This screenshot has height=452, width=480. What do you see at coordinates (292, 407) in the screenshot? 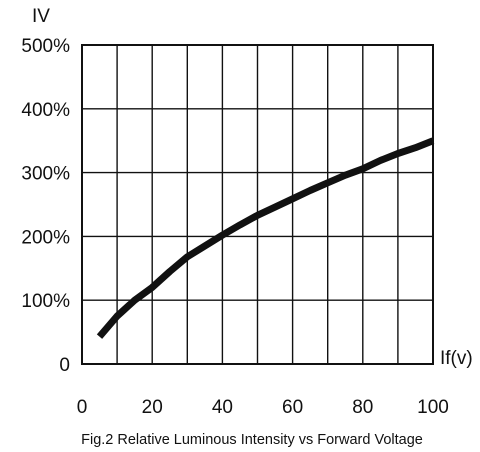
I see `x-tick-label: 60` at bounding box center [292, 407].